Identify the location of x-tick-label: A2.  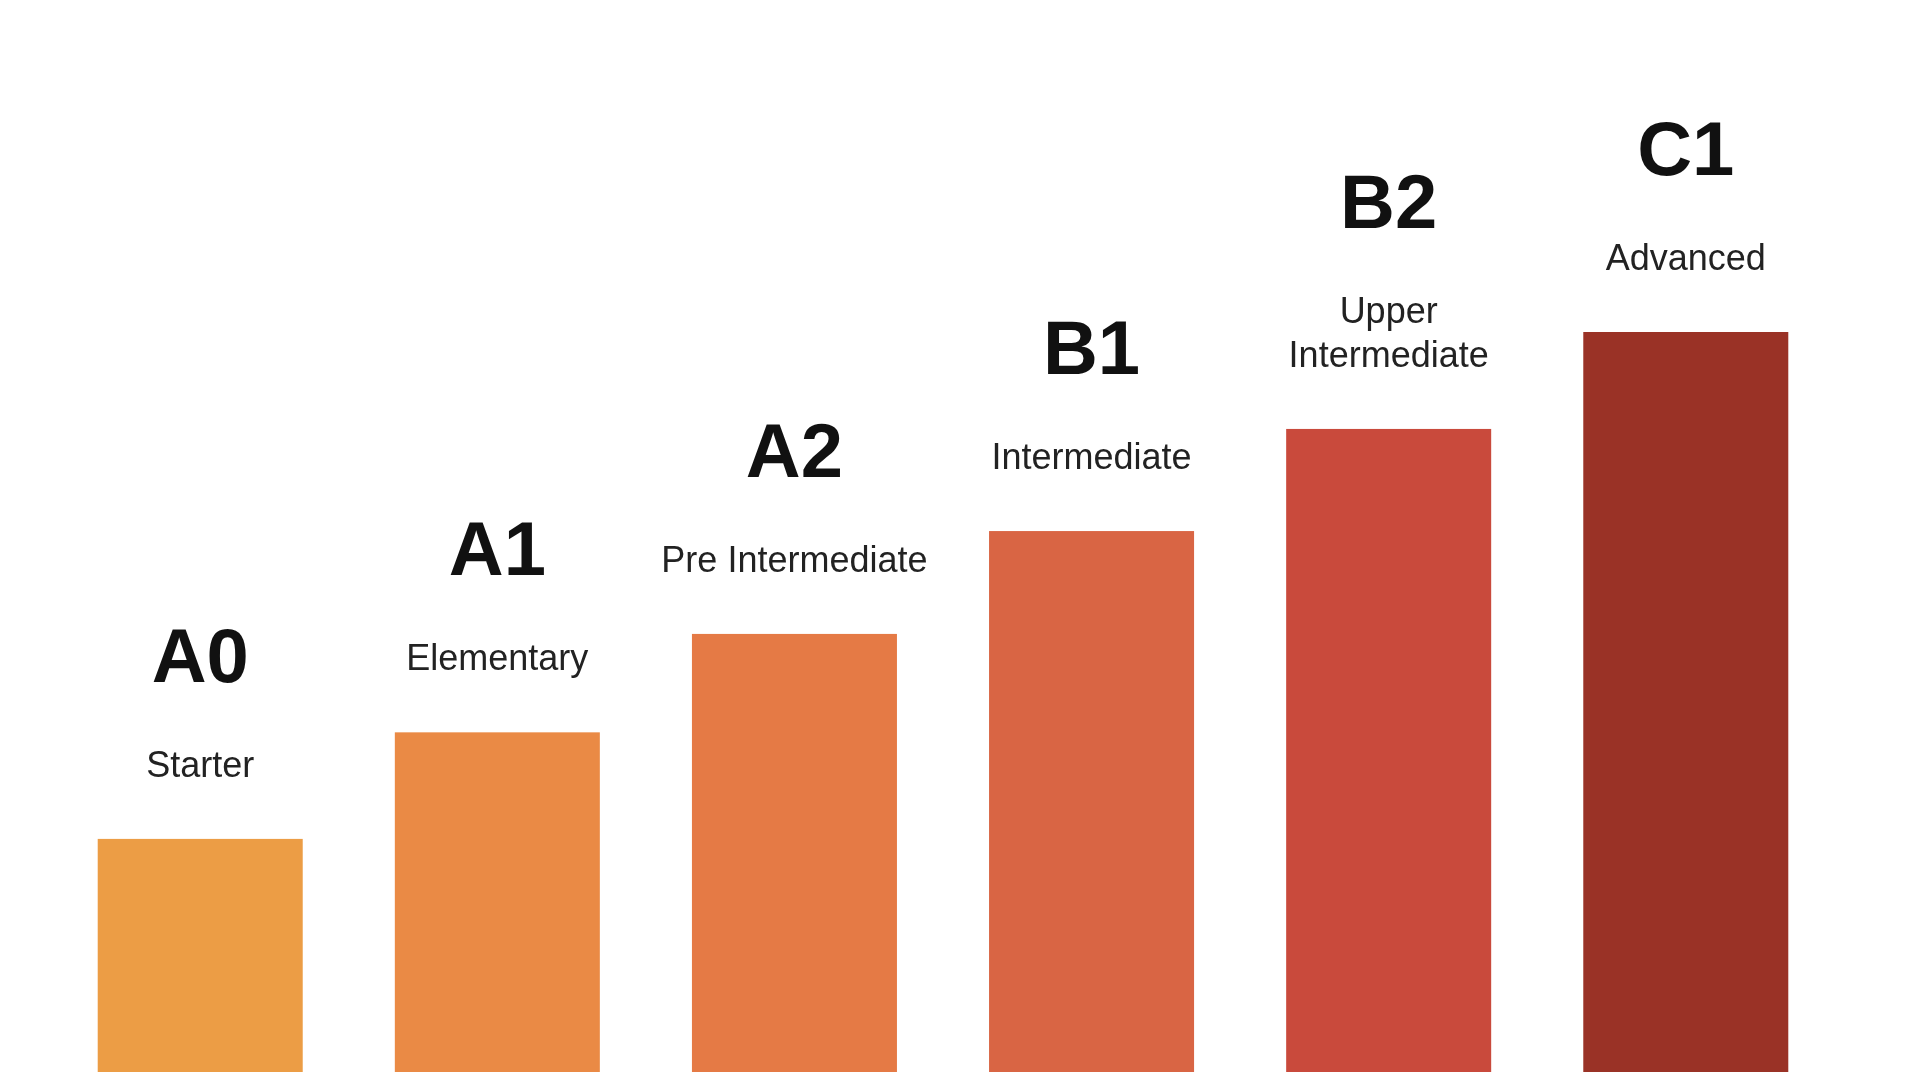
(794, 450).